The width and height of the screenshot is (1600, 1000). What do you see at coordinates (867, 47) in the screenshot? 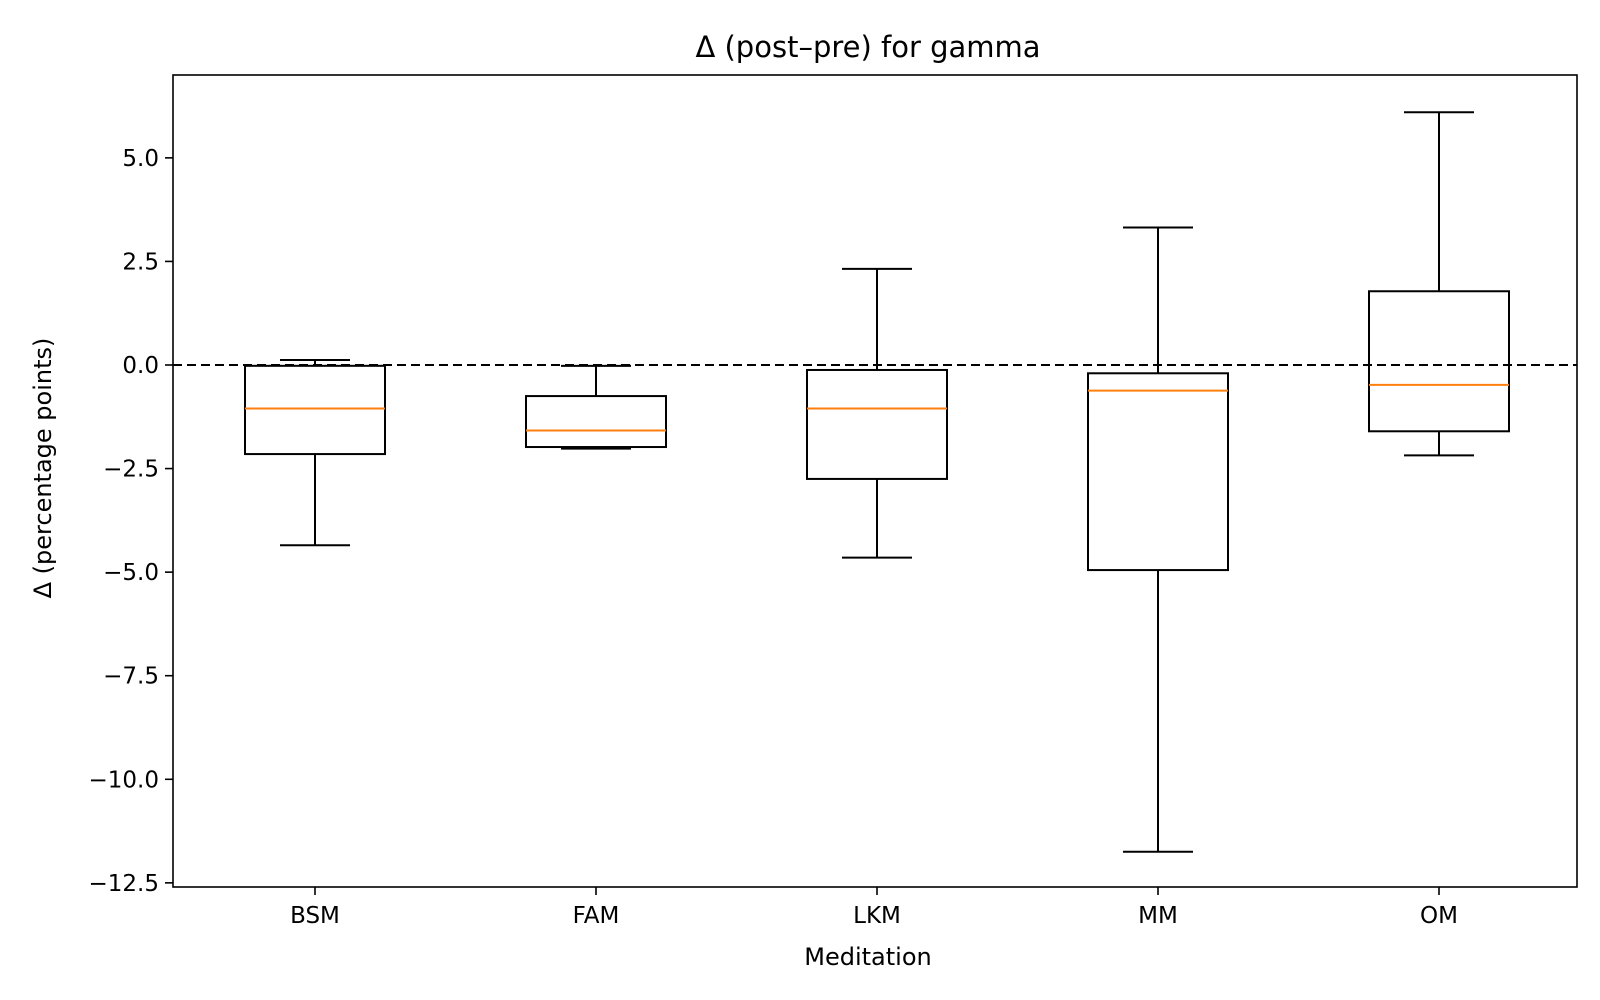
I see `chart-title: Δ (post–pre) for gamma` at bounding box center [867, 47].